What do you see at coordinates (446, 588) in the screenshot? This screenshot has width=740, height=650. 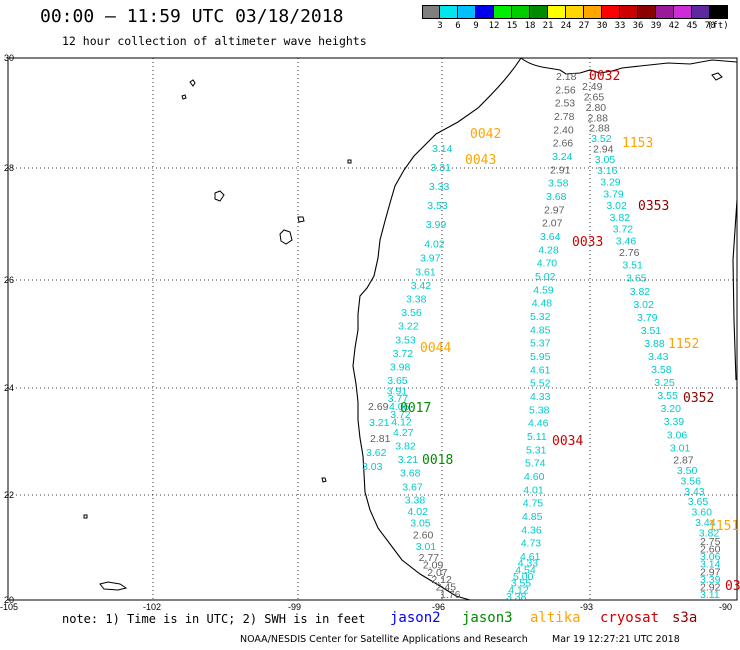 I see `coastal-track-value: 2.45` at bounding box center [446, 588].